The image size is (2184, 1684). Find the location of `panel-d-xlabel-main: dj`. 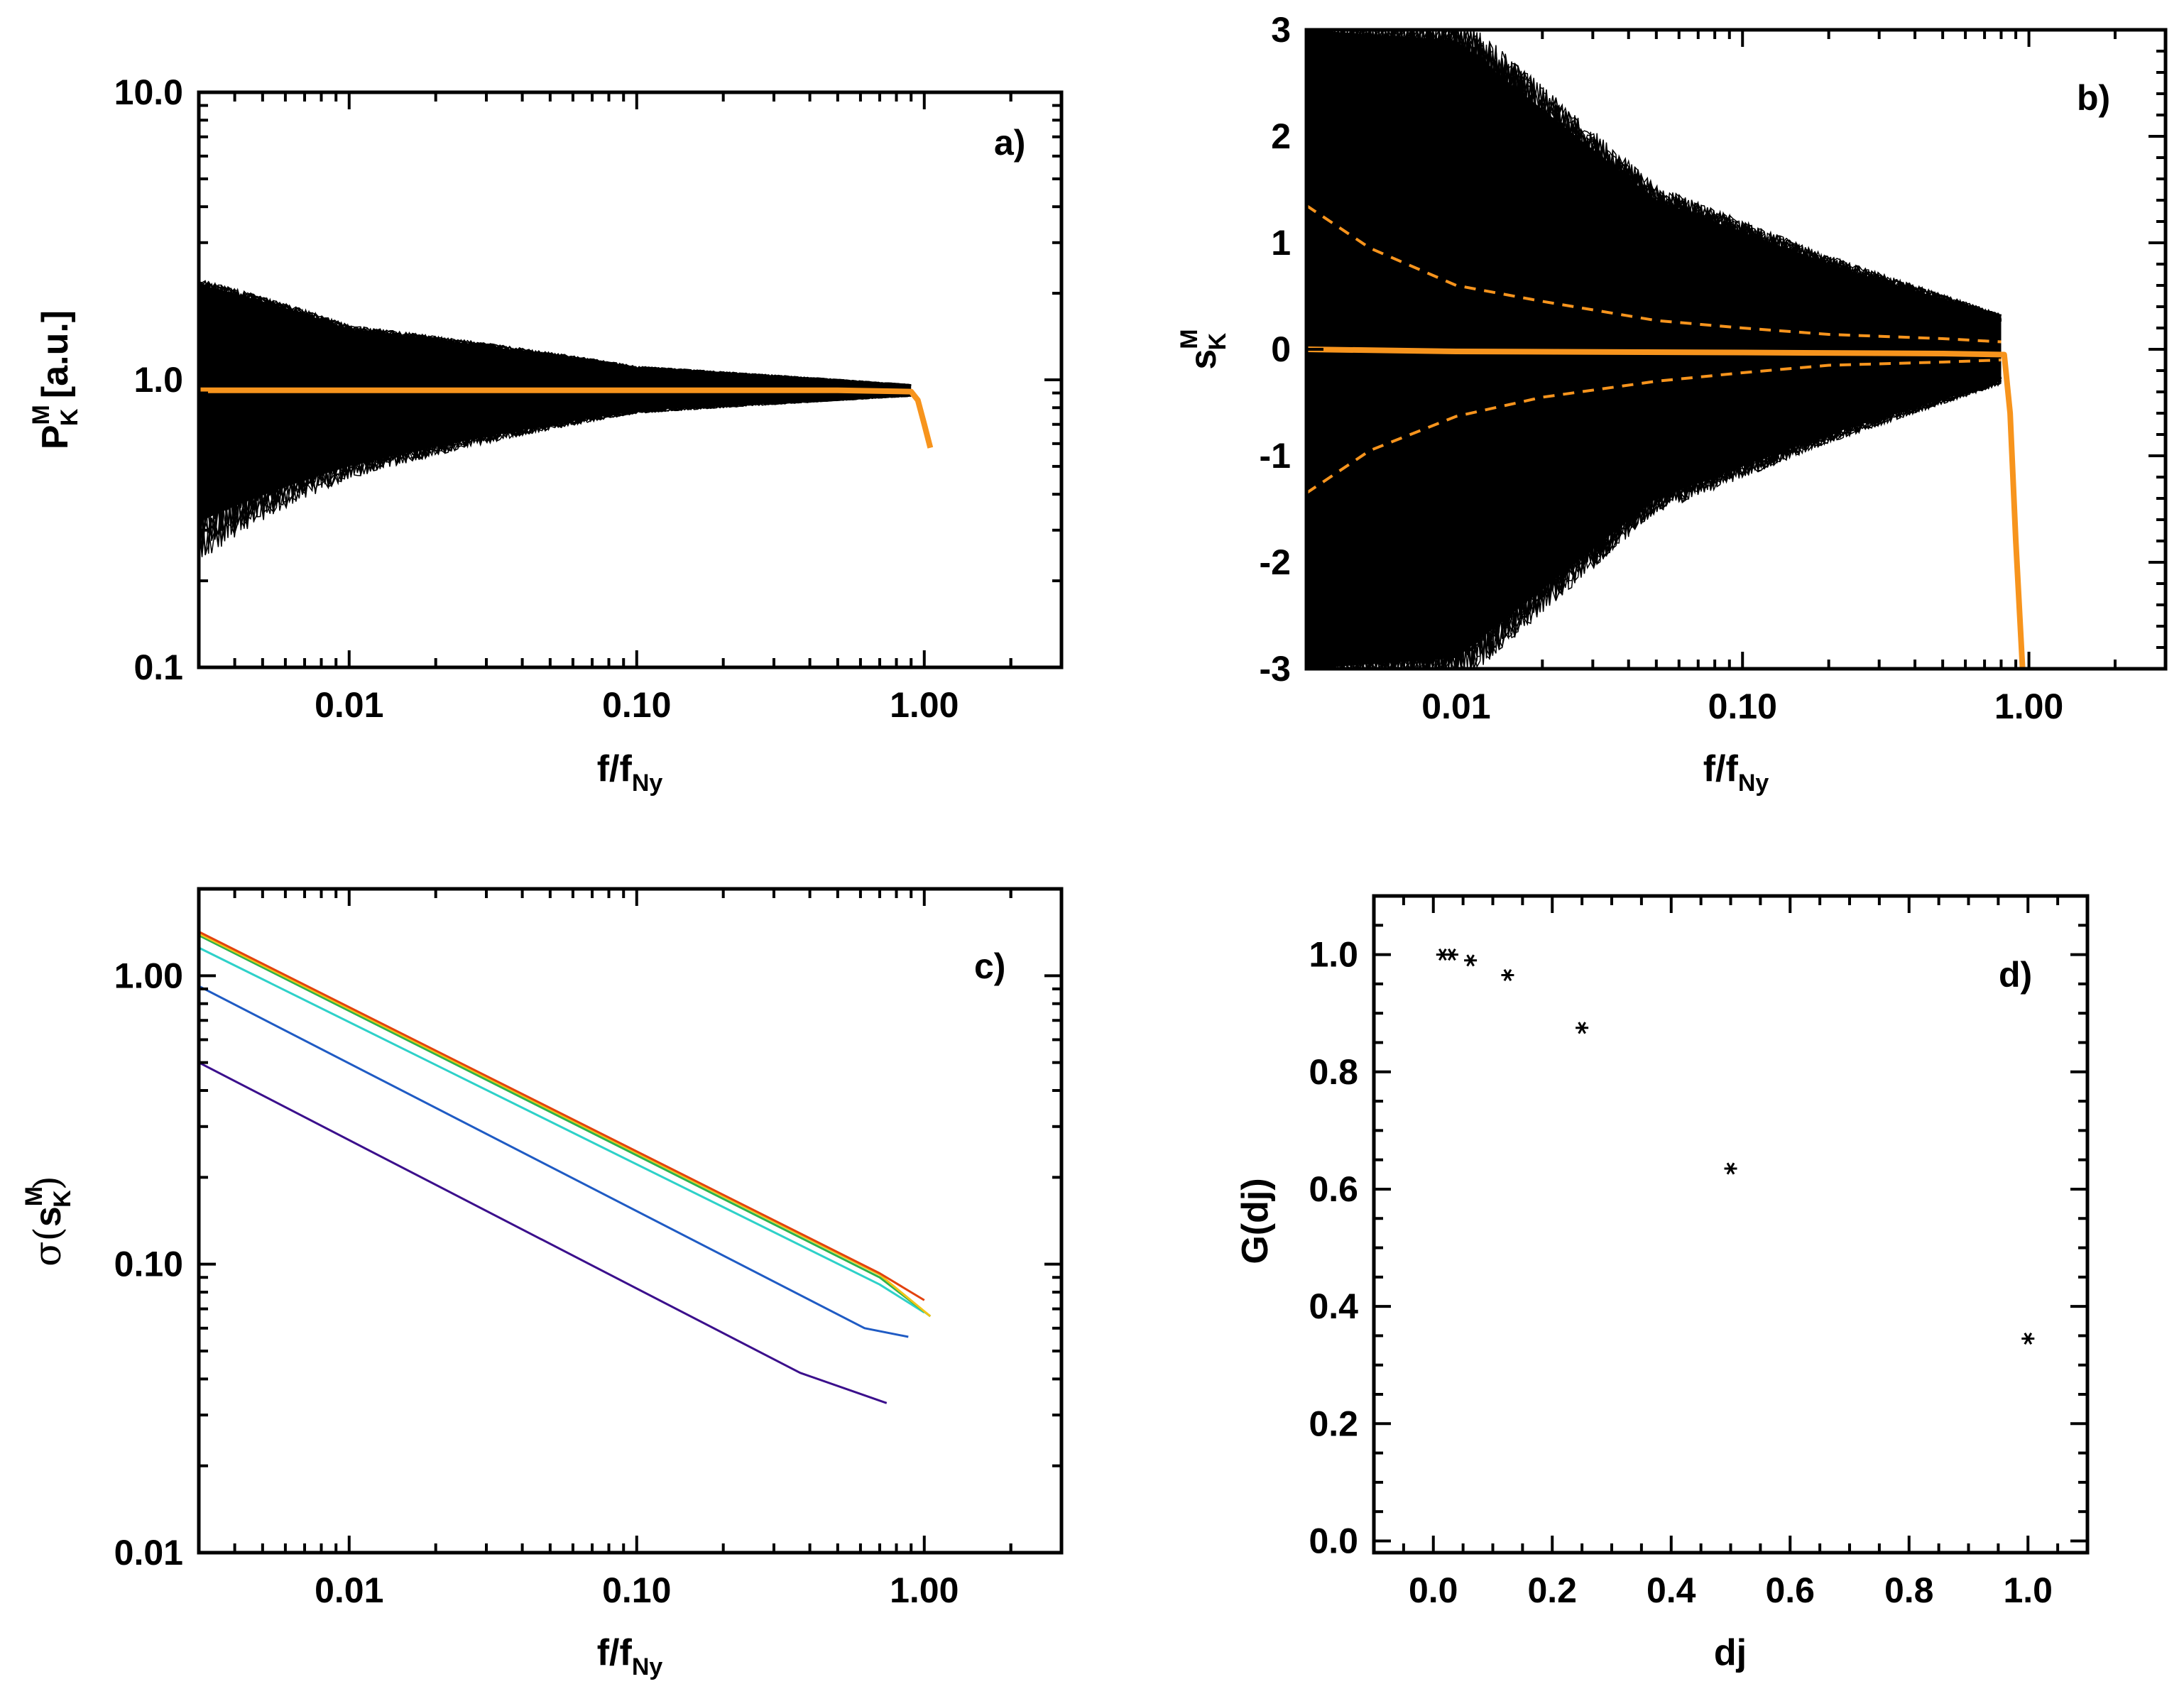

panel-d-xlabel-main: dj is located at coordinates (1731, 1652).